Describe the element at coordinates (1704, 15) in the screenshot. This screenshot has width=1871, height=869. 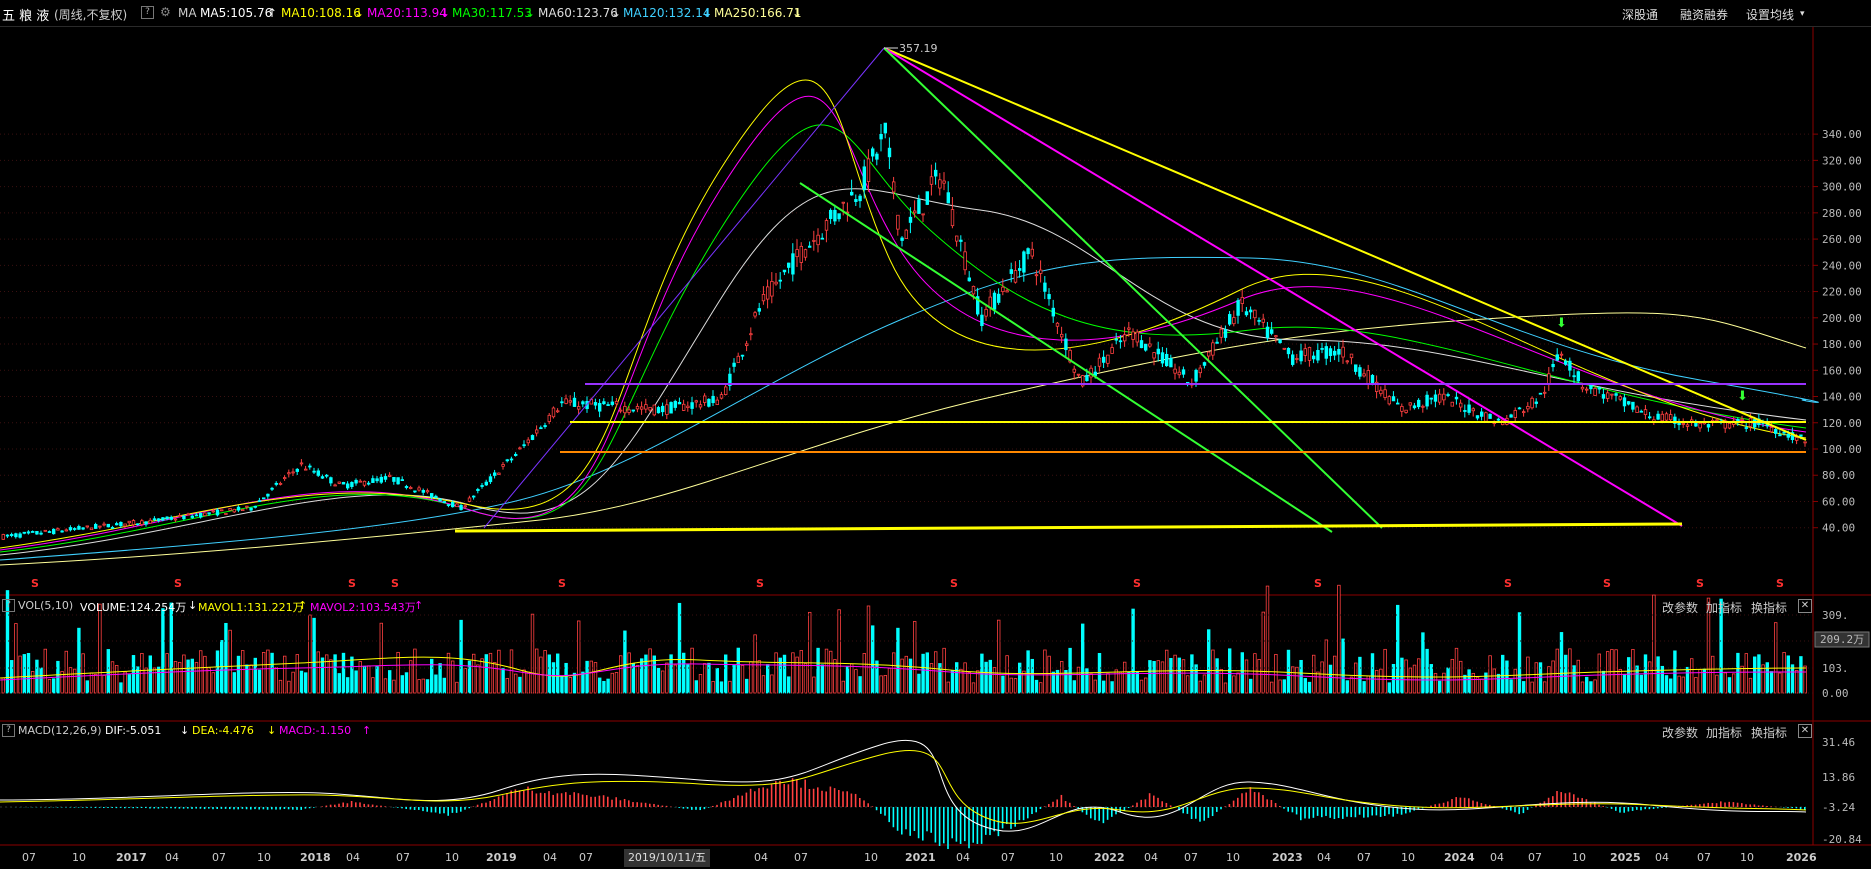
I see `menu-margin-trading: 融资融券` at that location.